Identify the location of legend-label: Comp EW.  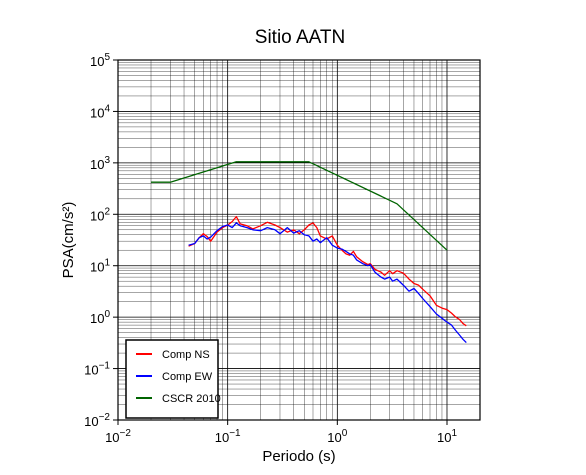
(187, 377).